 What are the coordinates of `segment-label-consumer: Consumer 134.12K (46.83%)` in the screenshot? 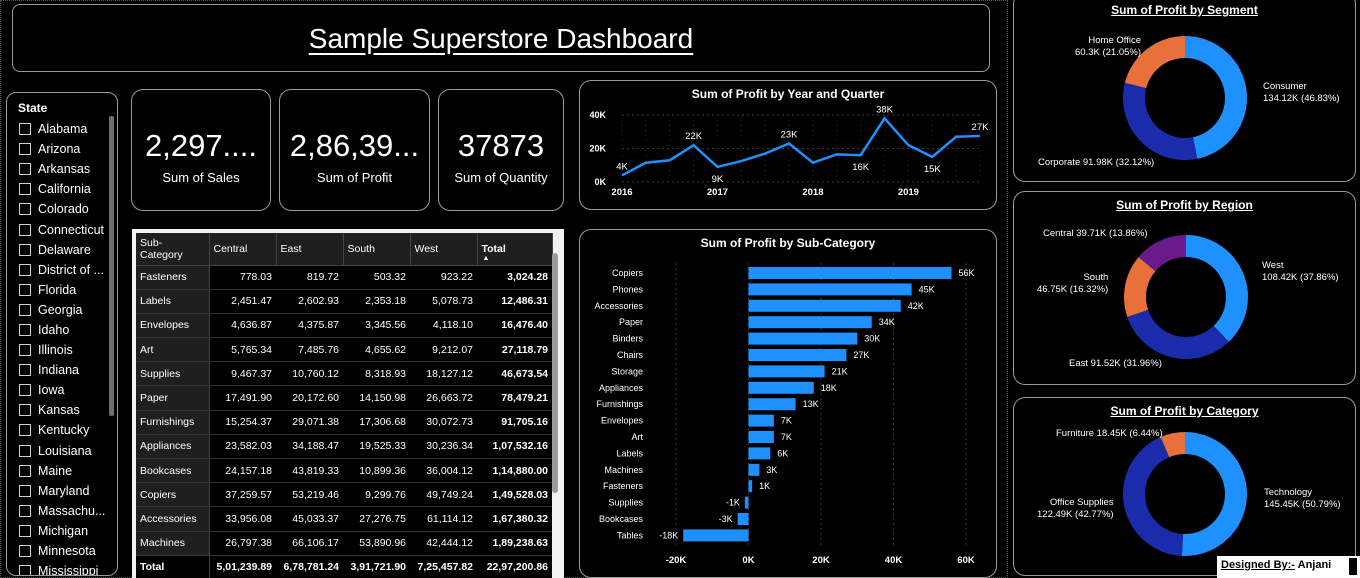 It's located at (1301, 93).